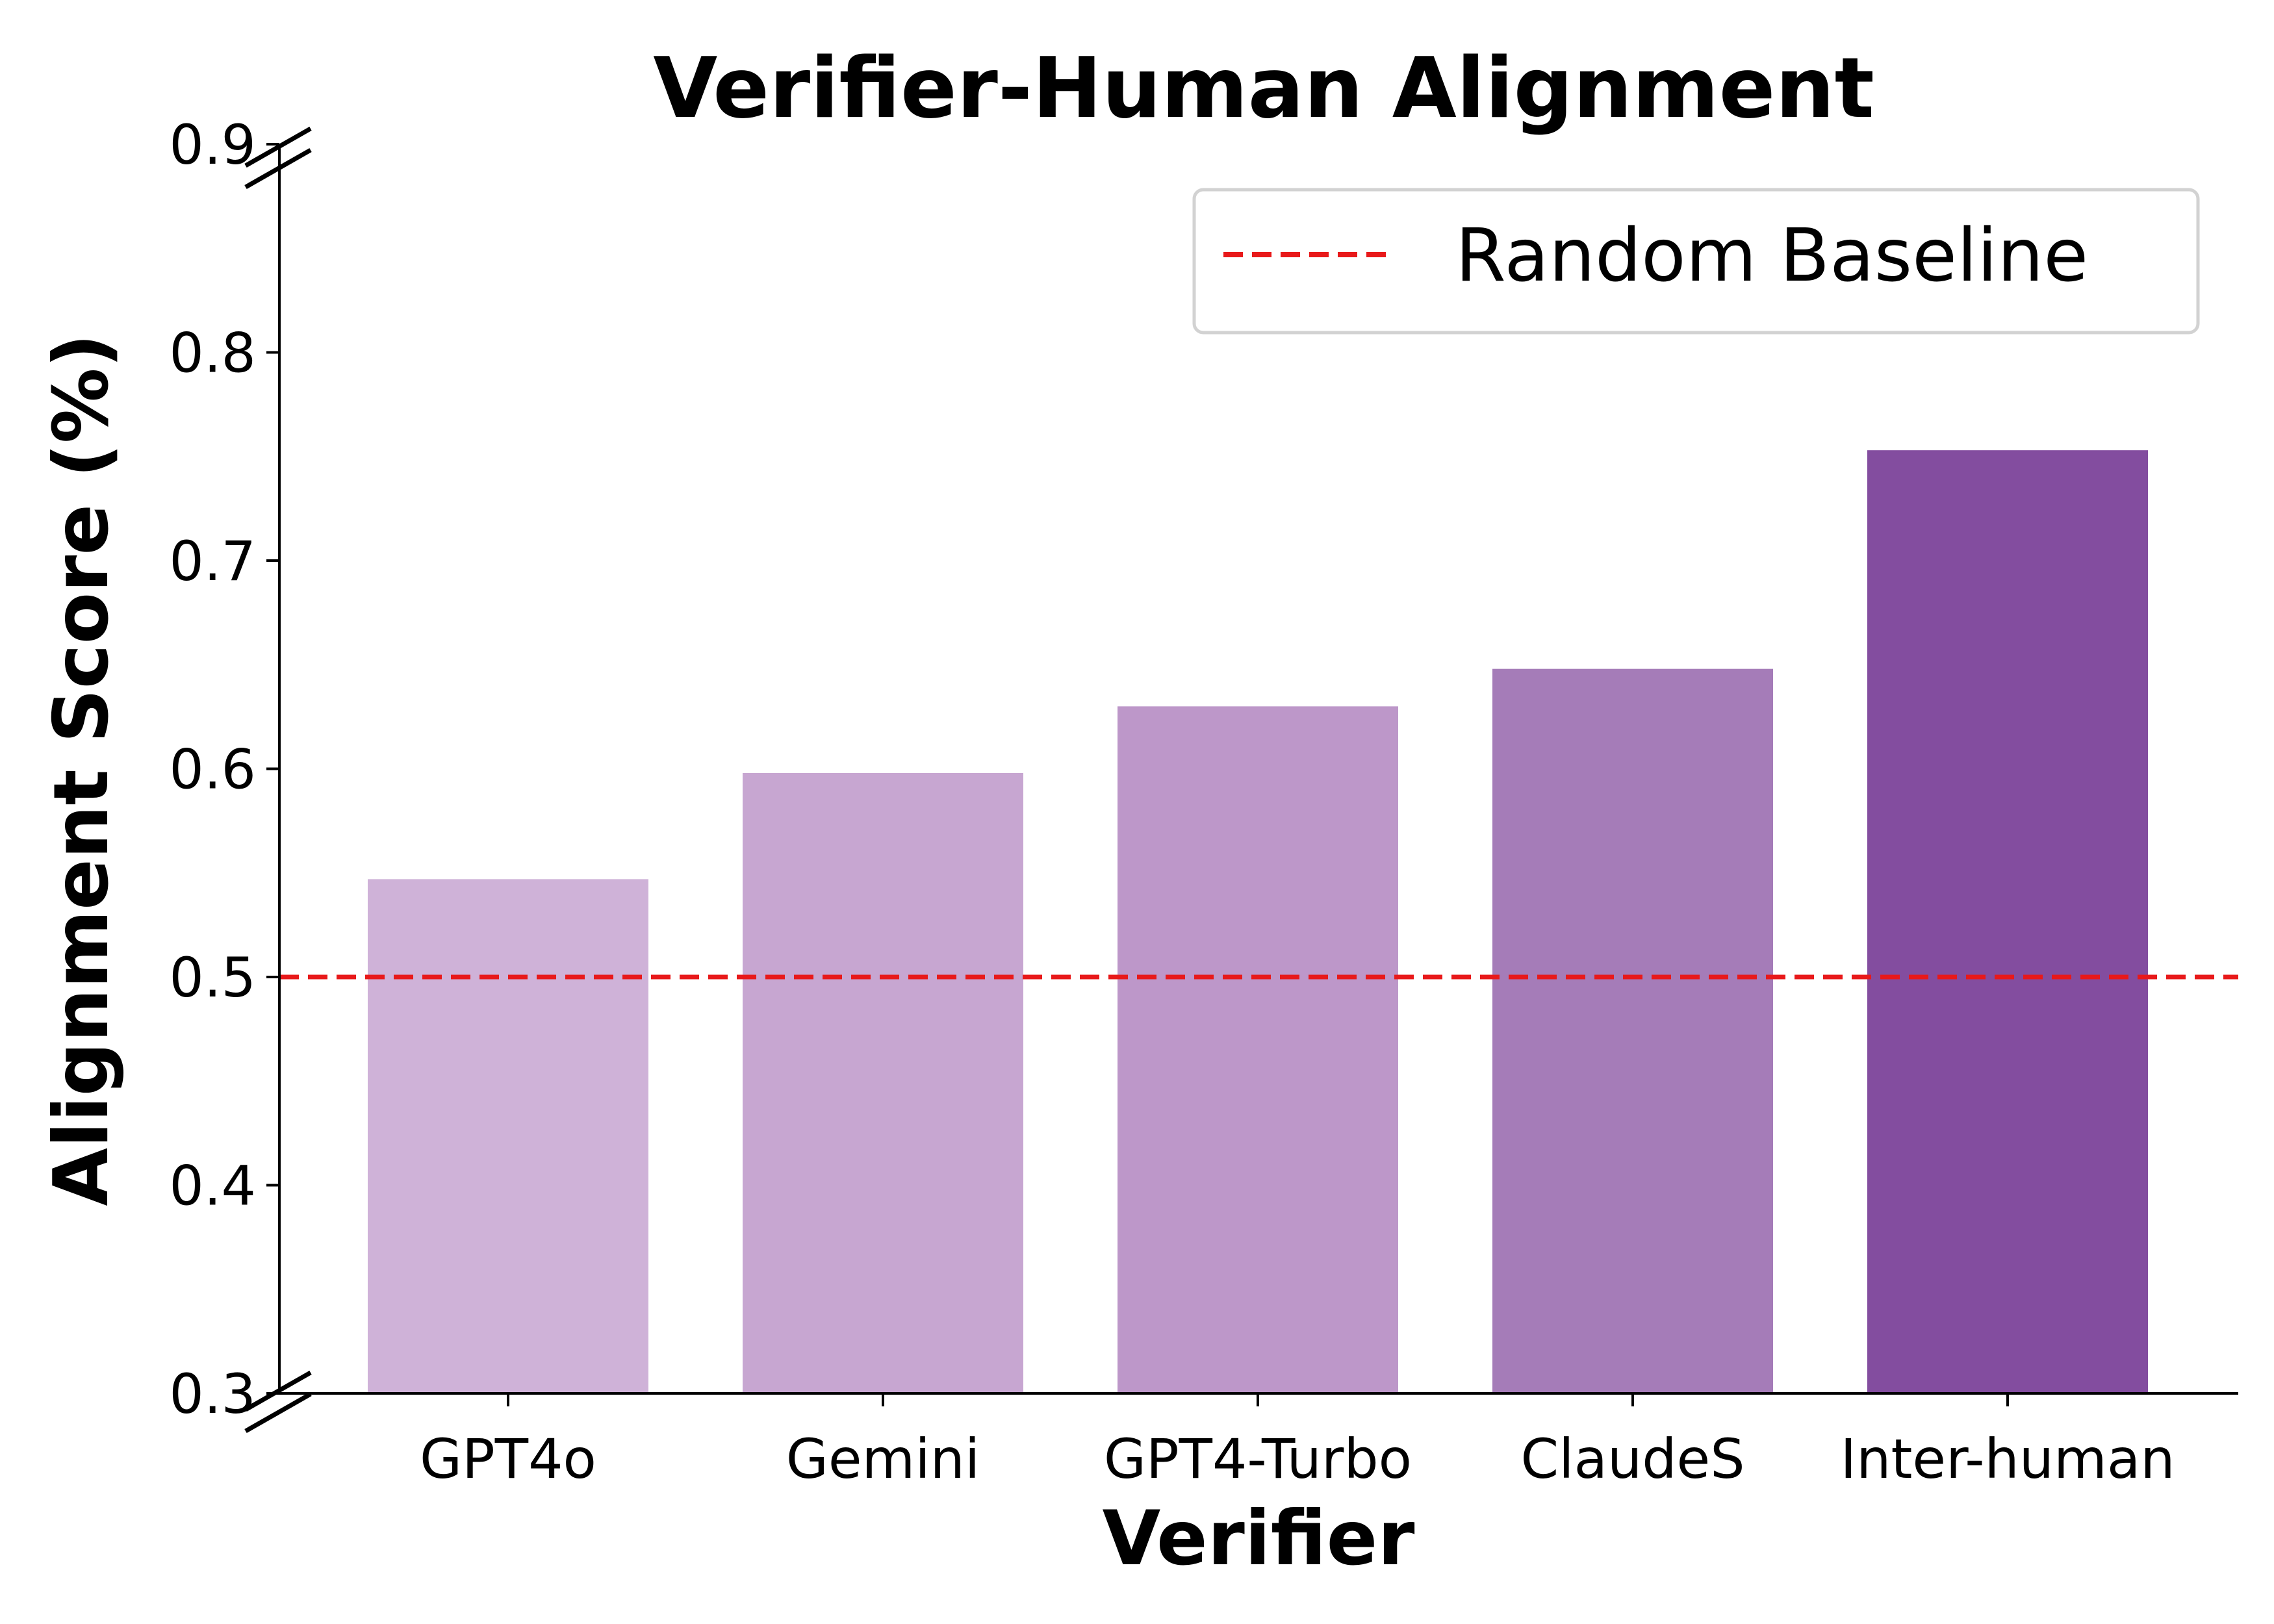 The width and height of the screenshot is (2274, 1624). Describe the element at coordinates (212, 1394) in the screenshot. I see `y-tick-label: 0.3` at that location.